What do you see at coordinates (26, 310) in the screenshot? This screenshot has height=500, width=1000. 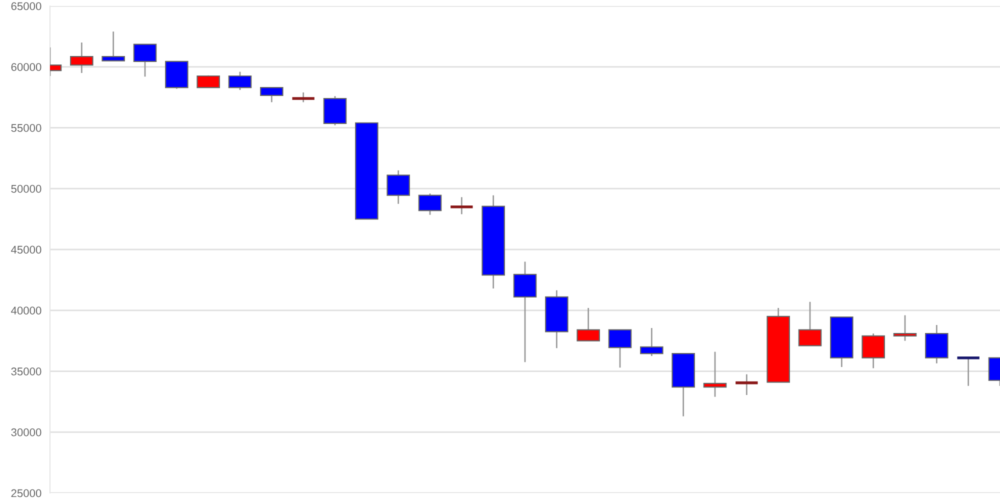 I see `y-tick-label: 40000` at bounding box center [26, 310].